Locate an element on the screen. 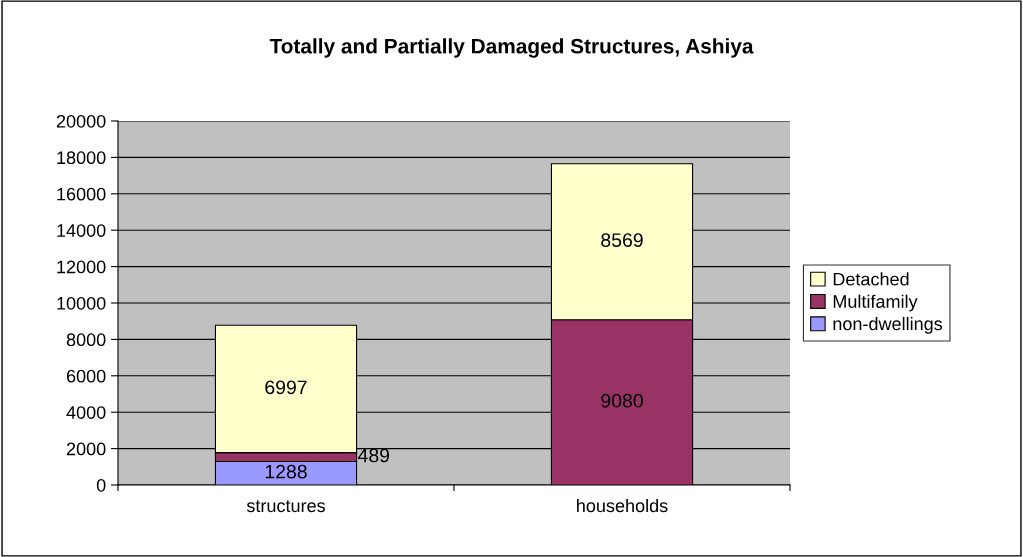  y-tick-label: 2000 is located at coordinates (86, 449).